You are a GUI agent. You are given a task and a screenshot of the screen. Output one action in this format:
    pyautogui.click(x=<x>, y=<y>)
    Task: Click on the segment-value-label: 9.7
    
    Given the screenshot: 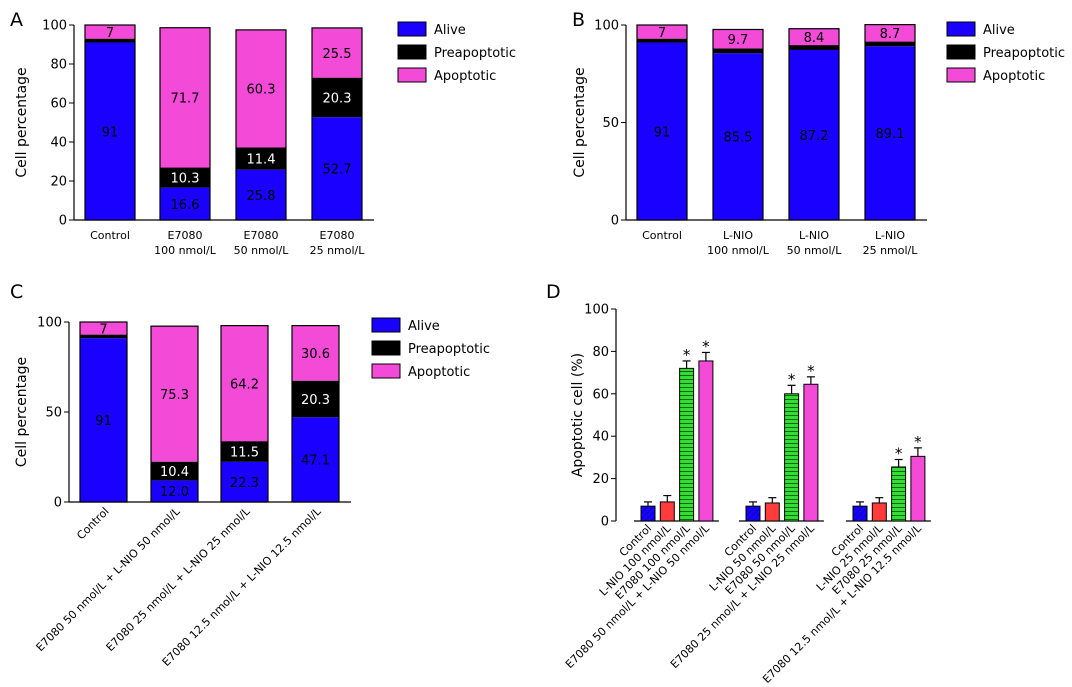 What is the action you would take?
    pyautogui.click(x=738, y=40)
    